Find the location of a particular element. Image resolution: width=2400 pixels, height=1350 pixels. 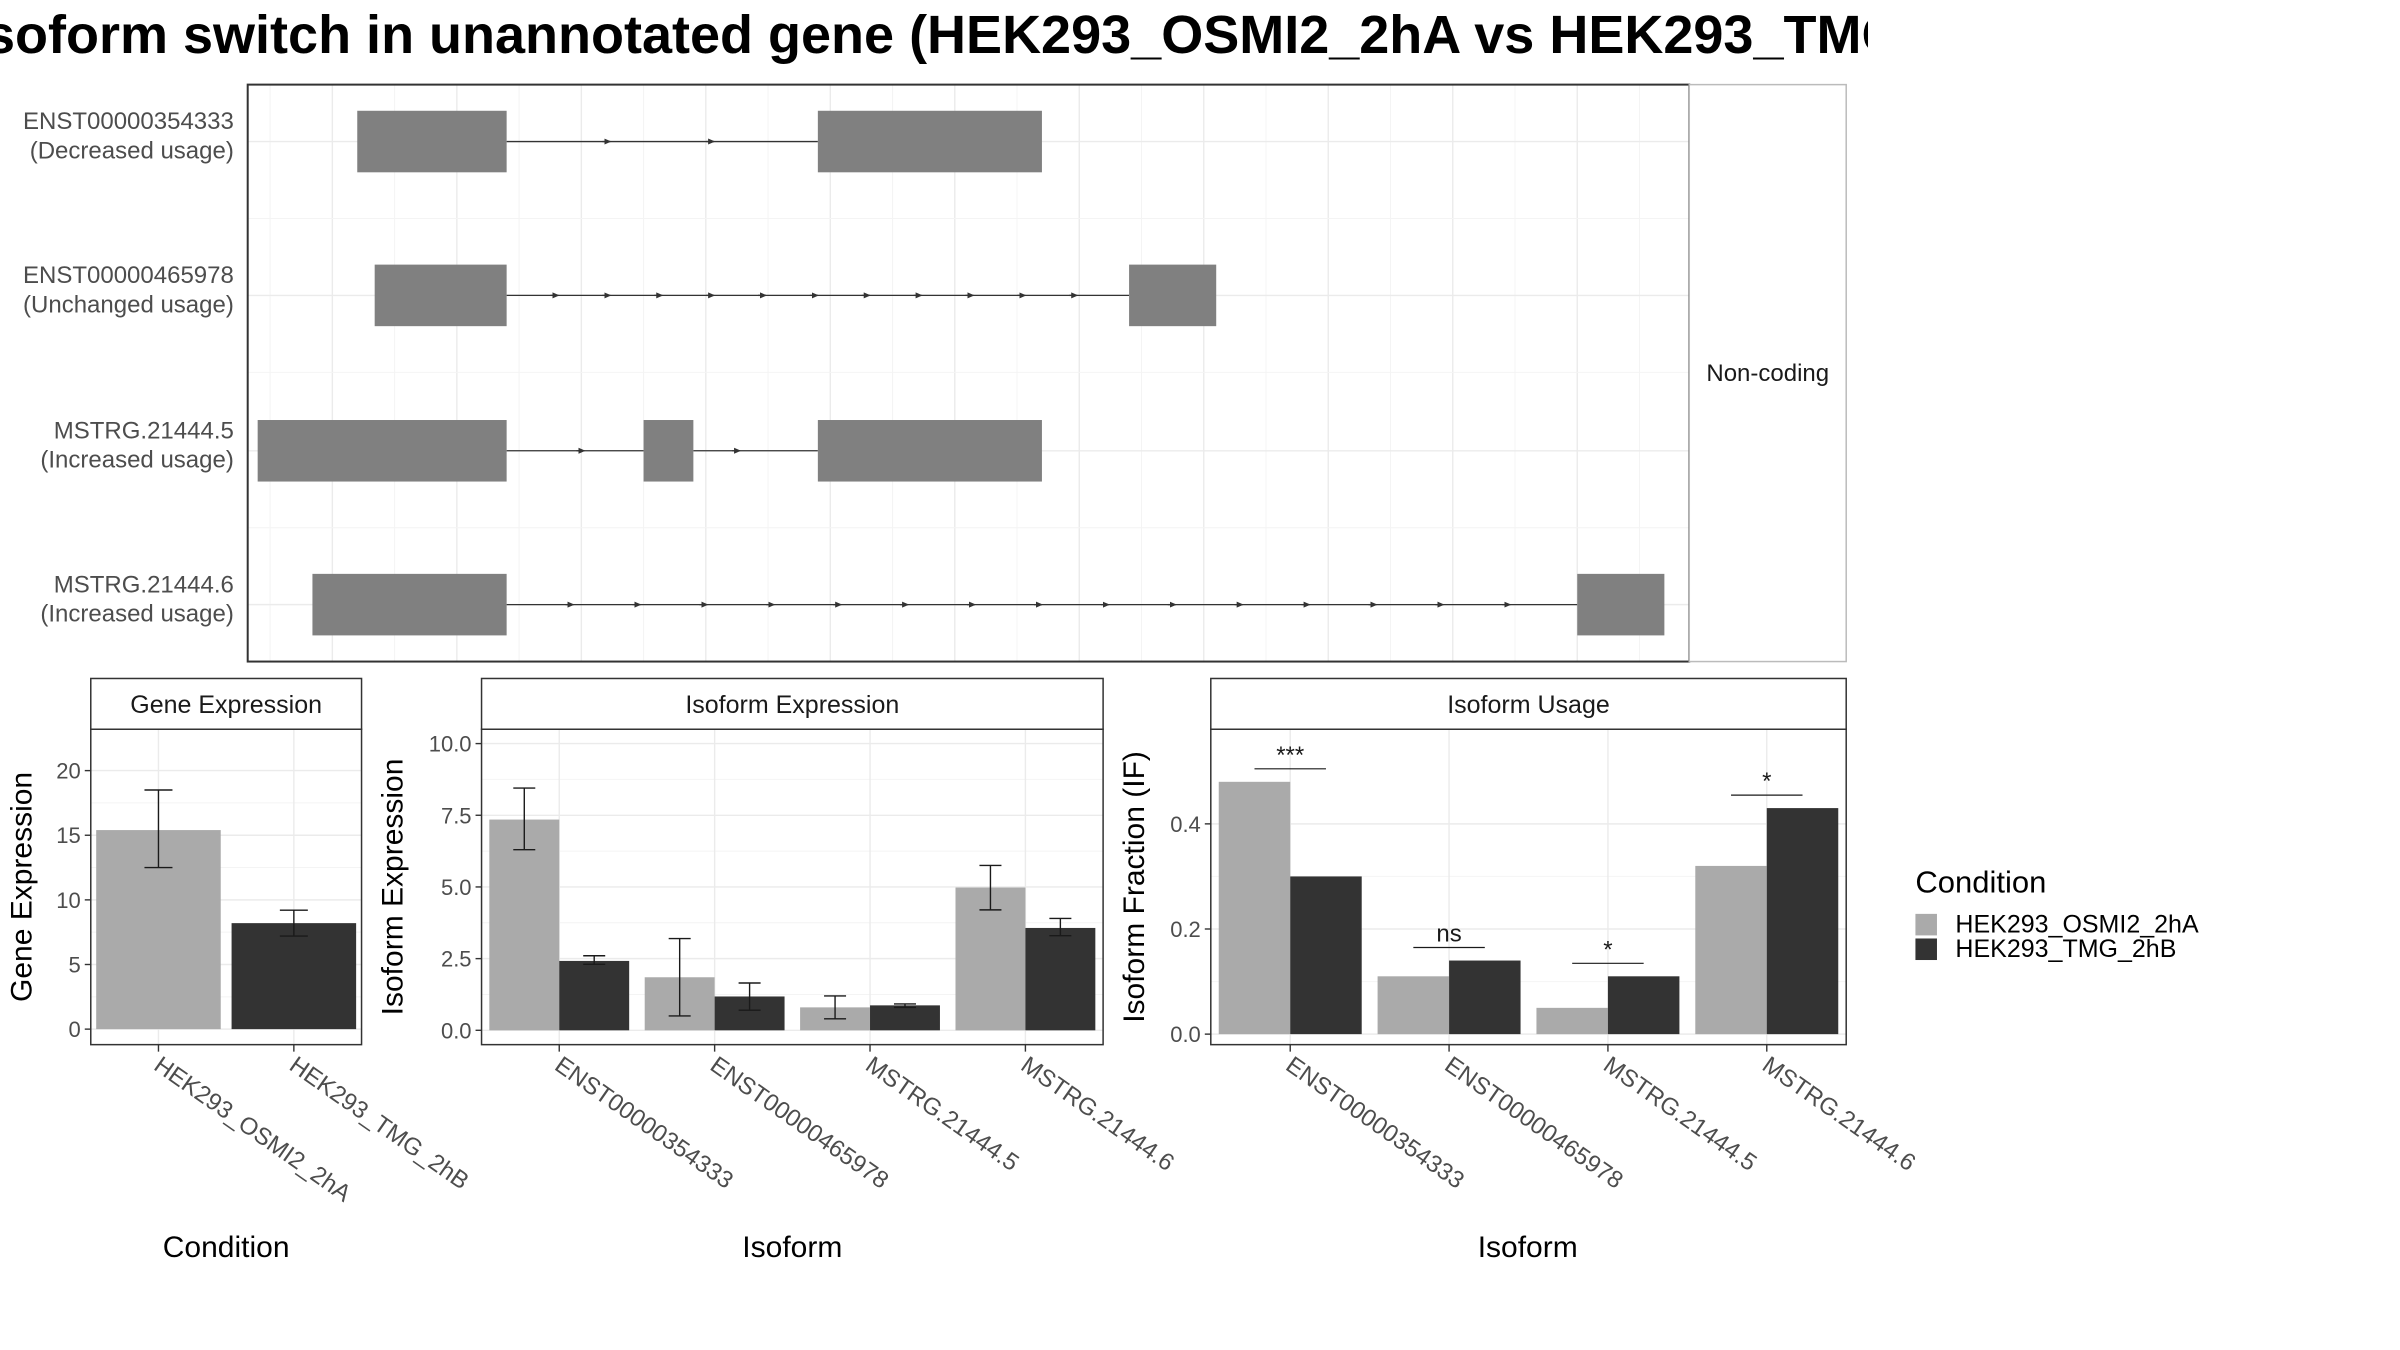

panel-title: Isoform Usage is located at coordinates (1528, 705).